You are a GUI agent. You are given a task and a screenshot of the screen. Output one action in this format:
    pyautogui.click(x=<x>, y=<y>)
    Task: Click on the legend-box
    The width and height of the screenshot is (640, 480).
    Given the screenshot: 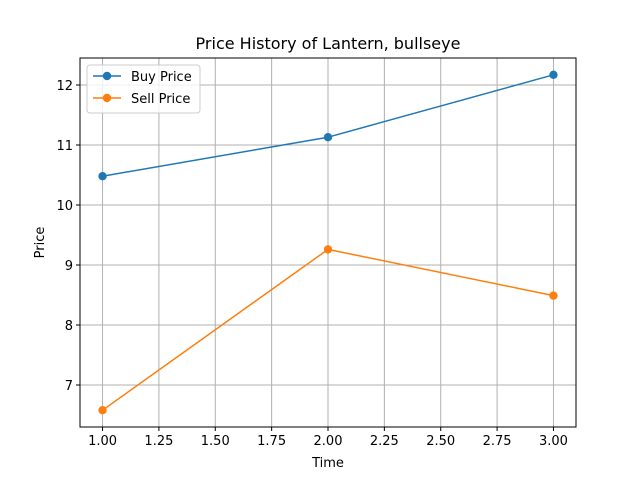 What is the action you would take?
    pyautogui.click(x=143, y=89)
    